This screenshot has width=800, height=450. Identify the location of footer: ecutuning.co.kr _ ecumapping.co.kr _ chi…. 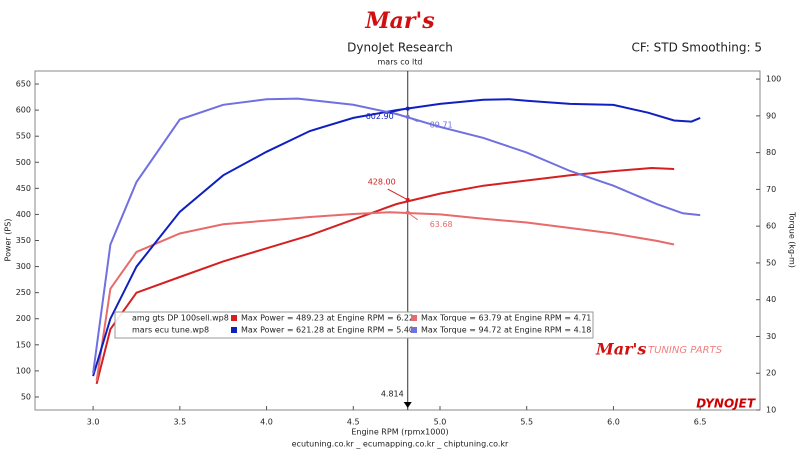
(400, 444).